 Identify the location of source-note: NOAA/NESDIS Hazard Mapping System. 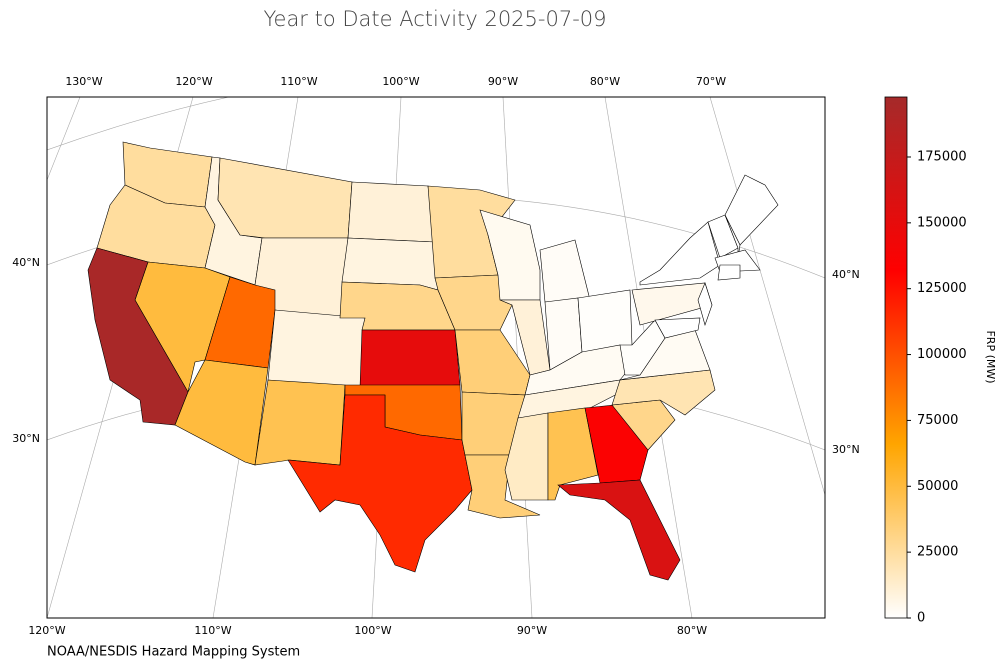
(173, 652).